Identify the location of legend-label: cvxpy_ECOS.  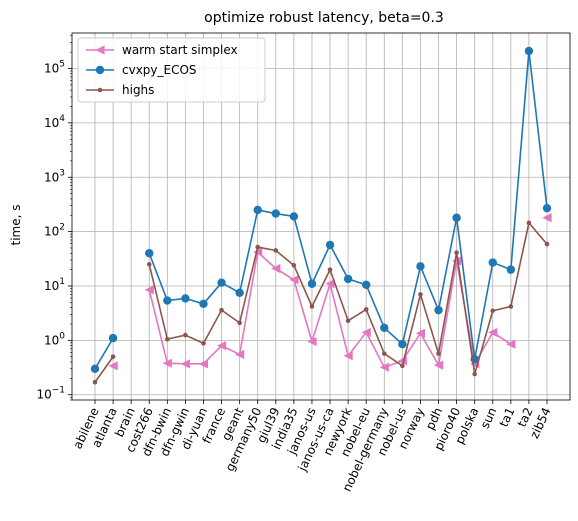
(159, 70).